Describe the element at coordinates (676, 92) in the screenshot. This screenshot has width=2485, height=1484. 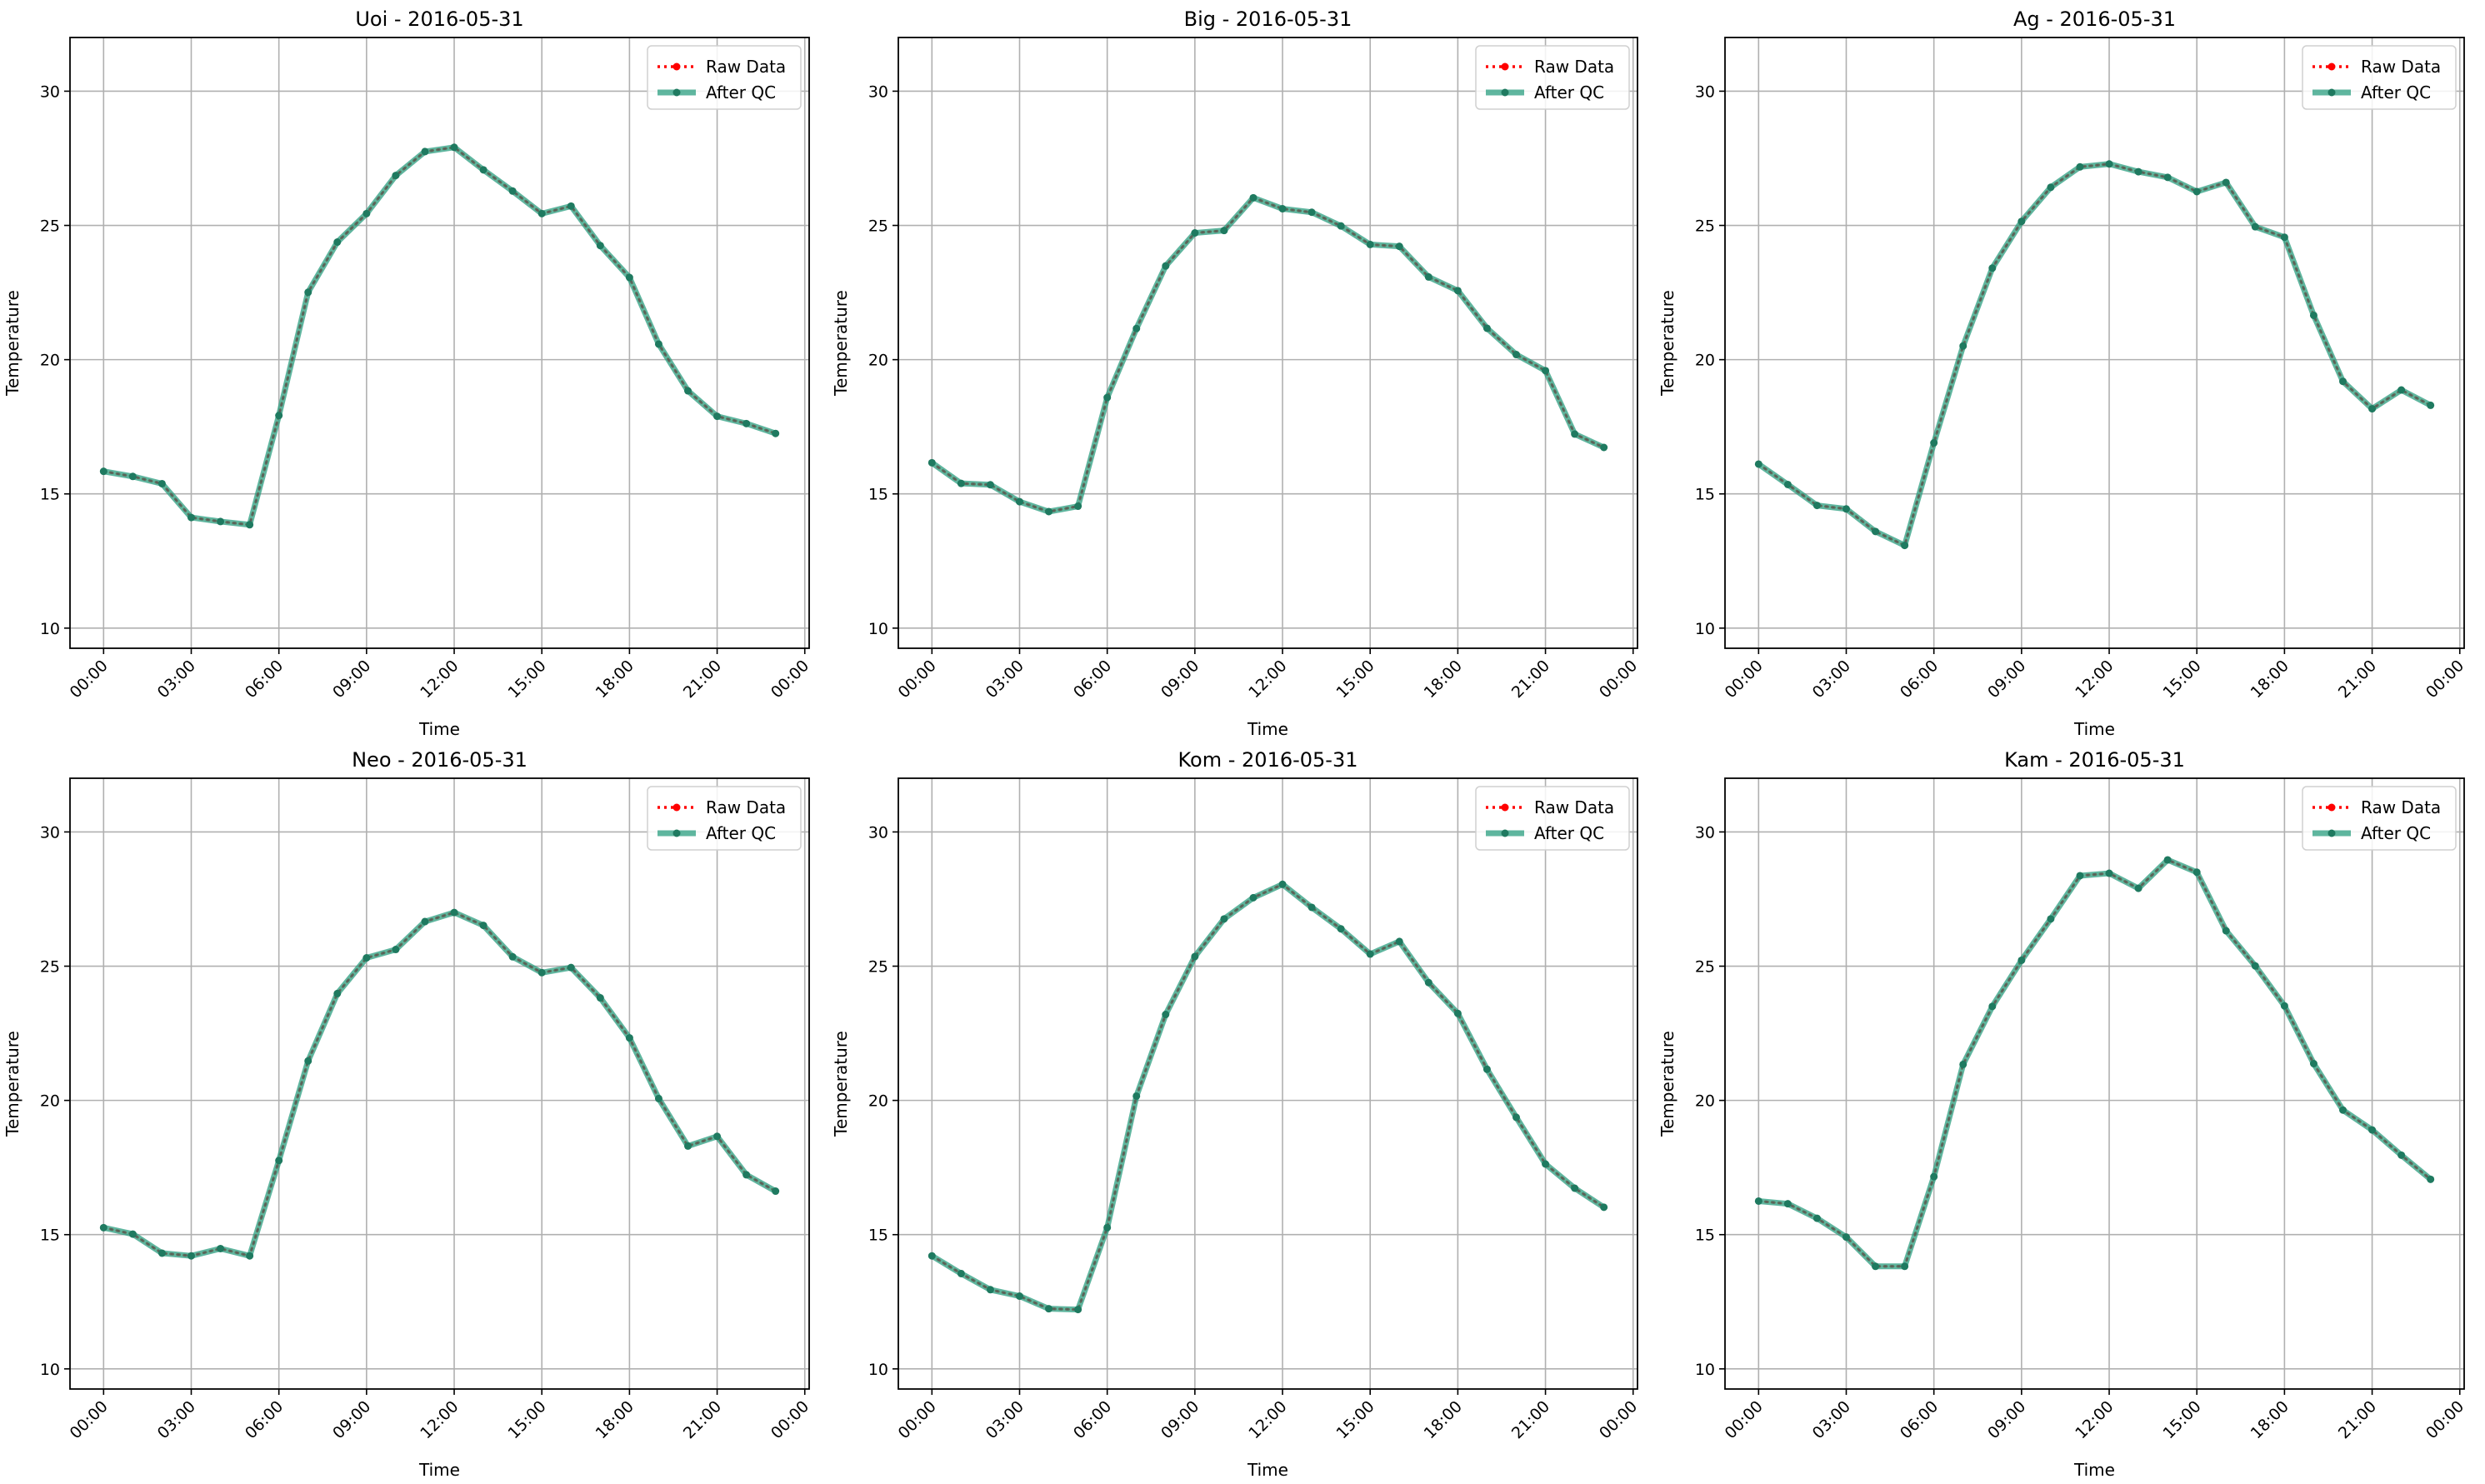
I see `legend-qc-marker` at that location.